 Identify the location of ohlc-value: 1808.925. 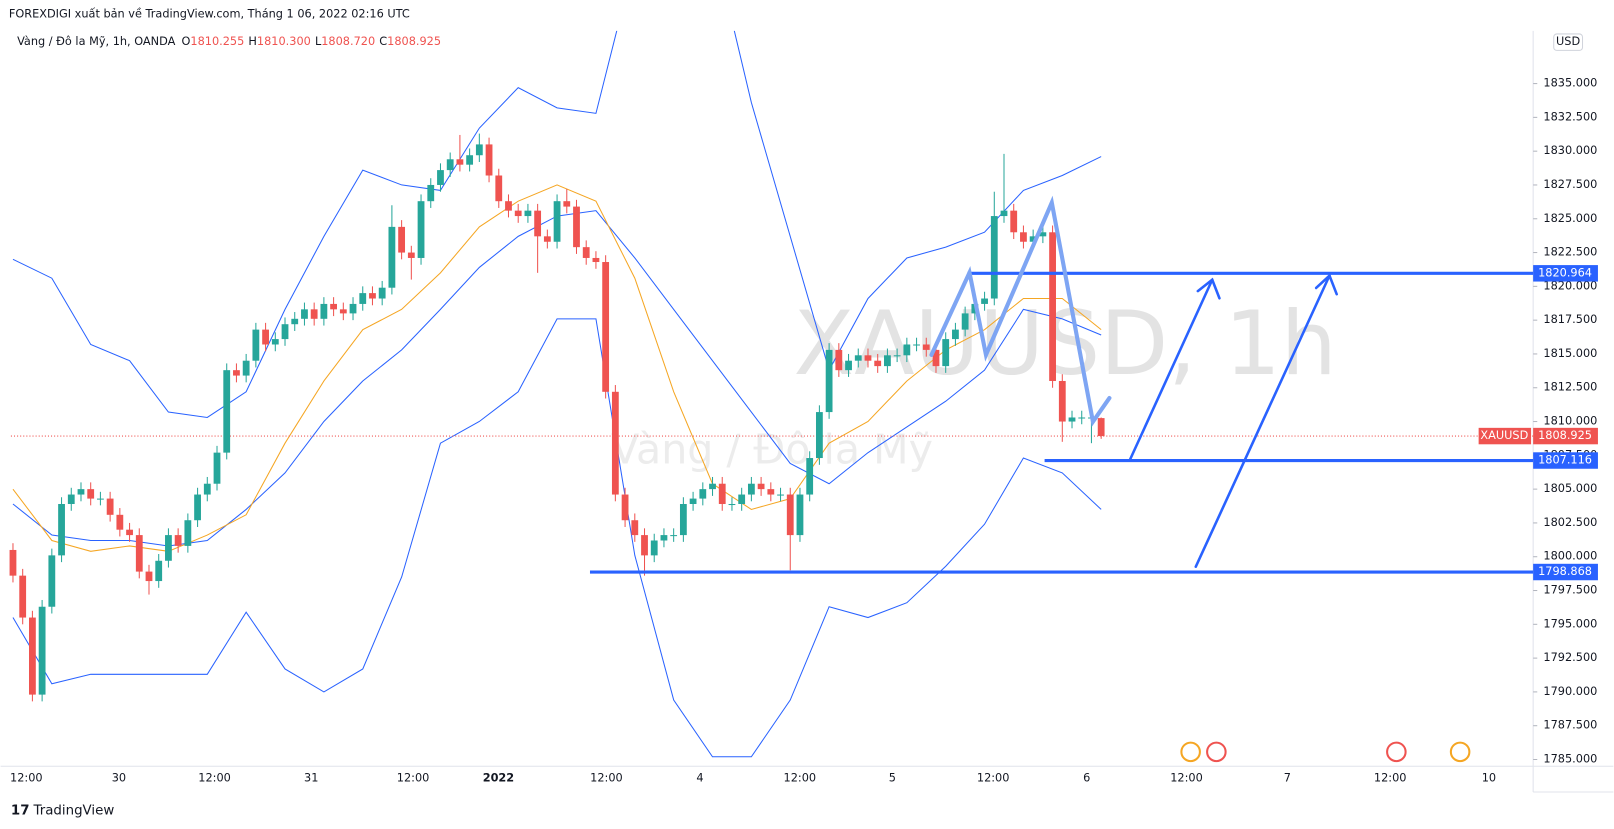
(414, 41).